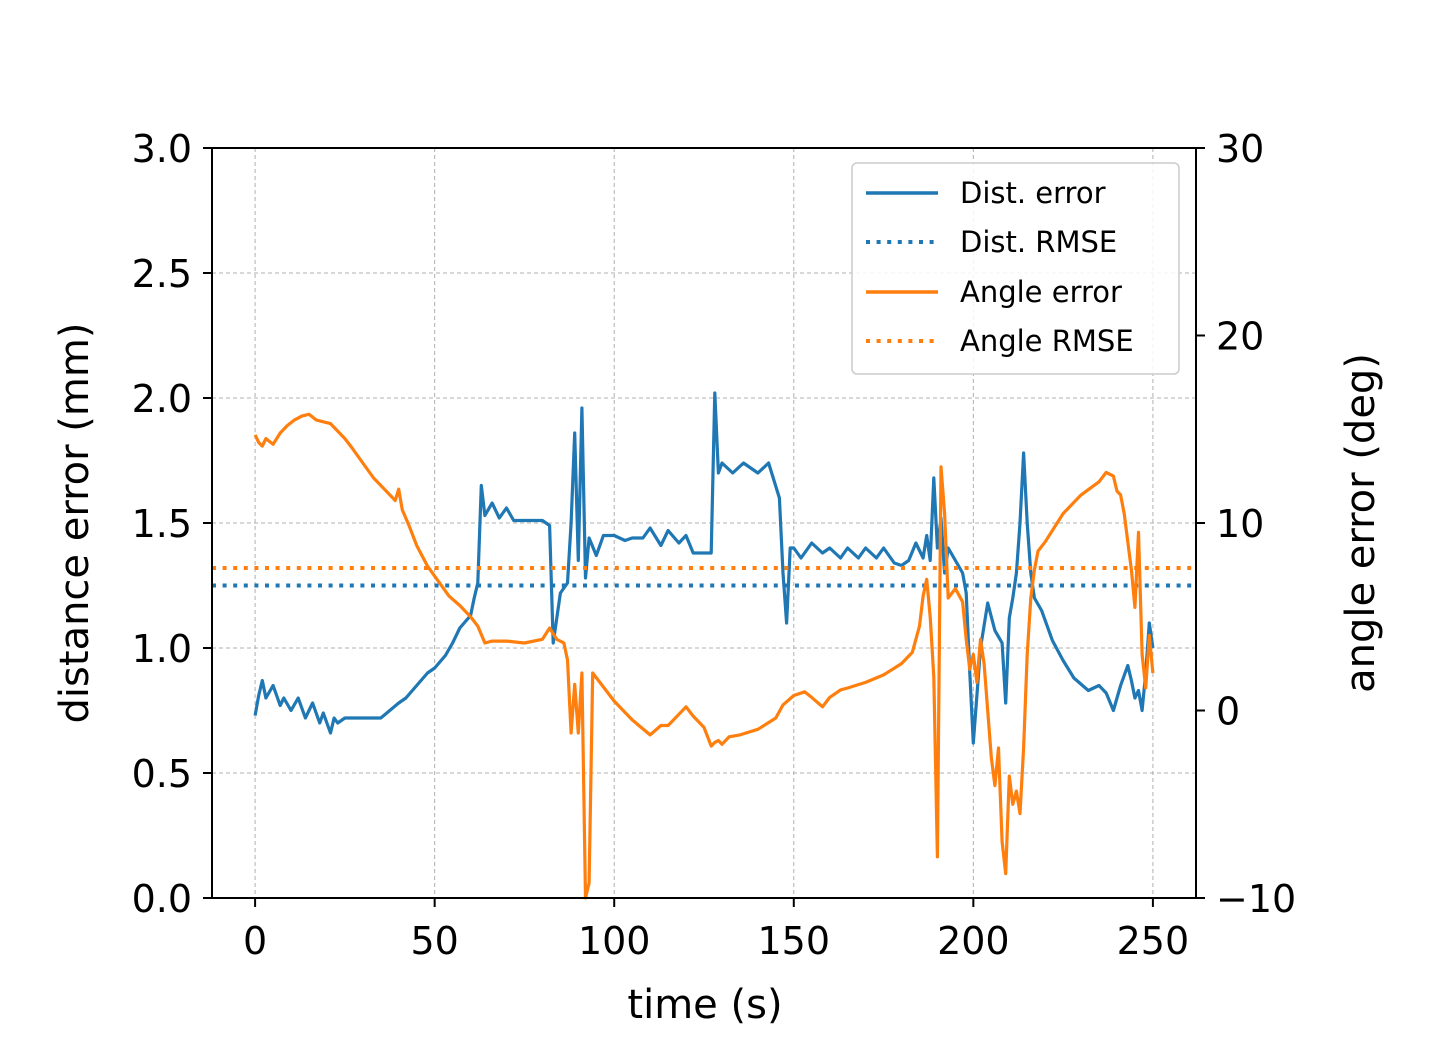  I want to click on y-axis-label: distance error (mm), so click(75, 523).